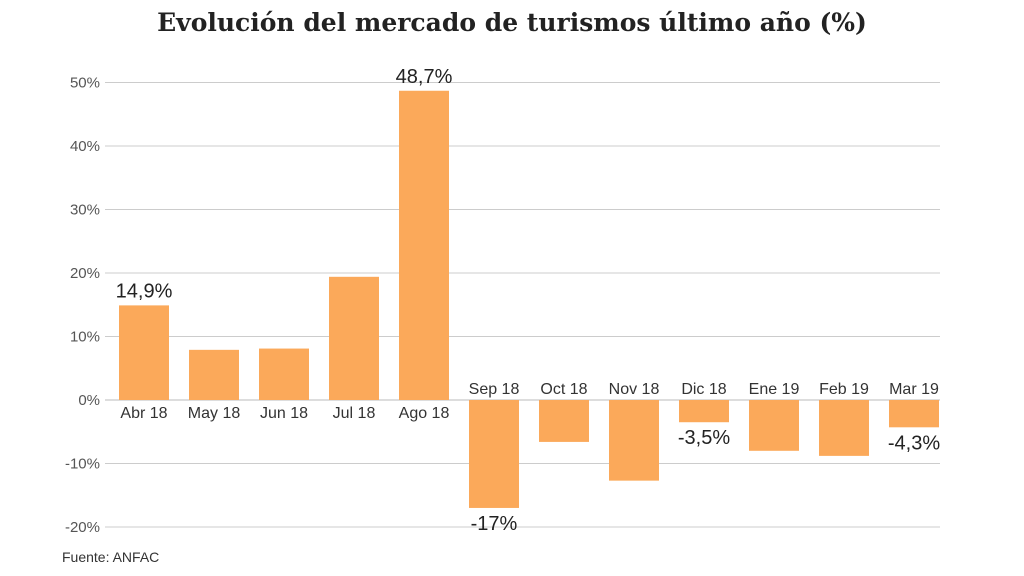  I want to click on data-label: -4,3%, so click(914, 443).